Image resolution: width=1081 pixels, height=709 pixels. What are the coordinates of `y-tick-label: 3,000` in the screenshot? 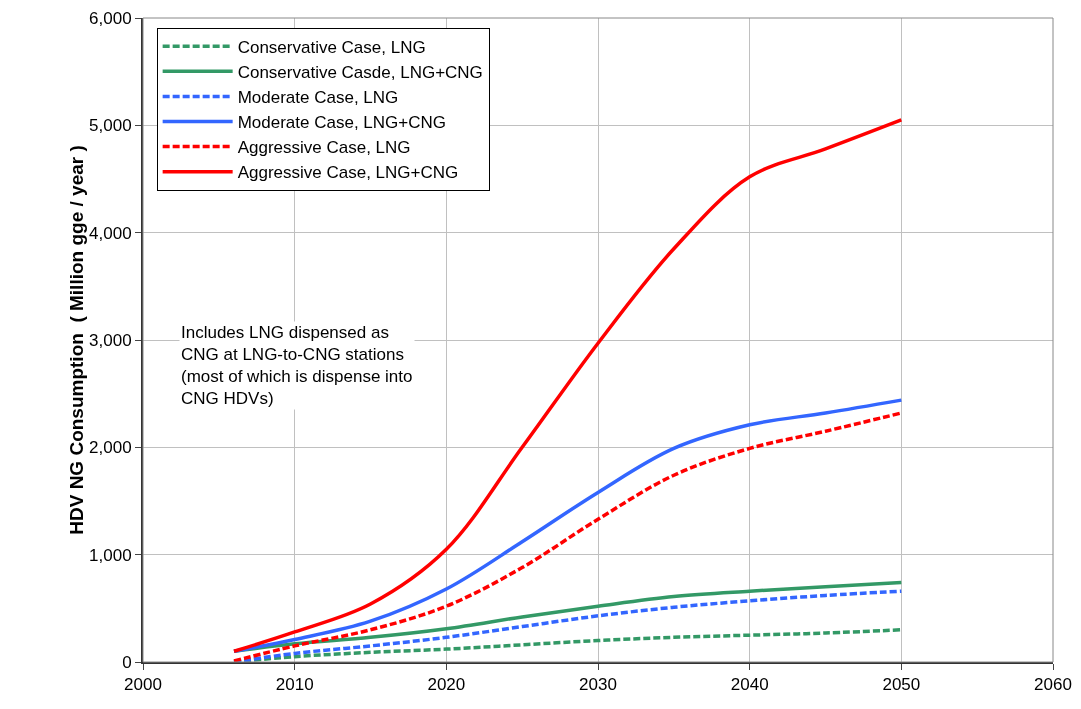 It's located at (110, 340).